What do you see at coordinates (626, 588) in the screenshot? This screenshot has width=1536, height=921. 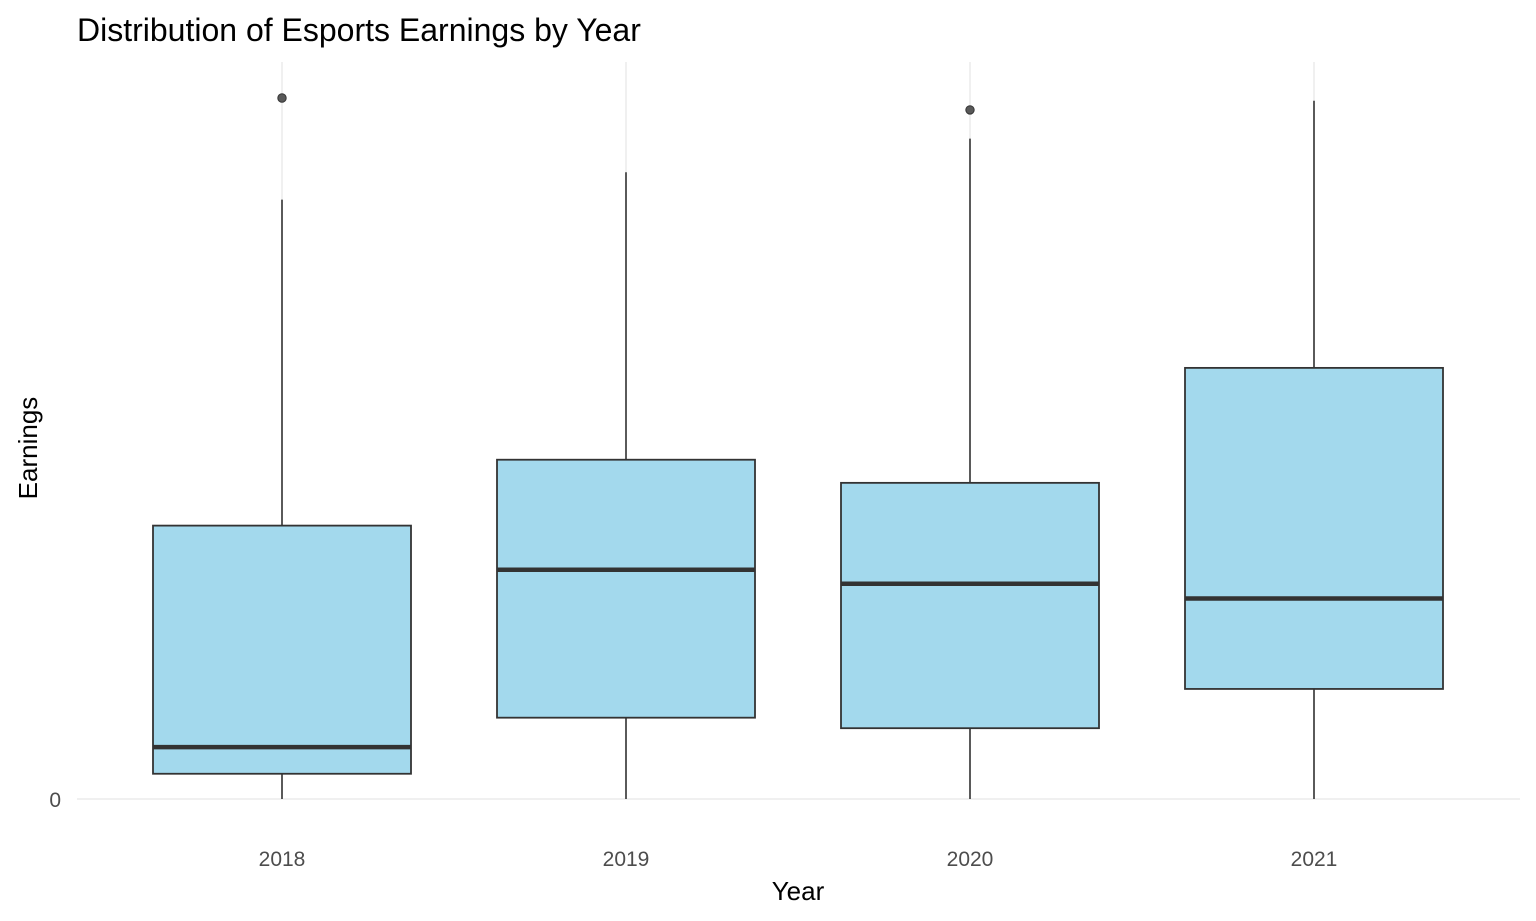 I see `iqr-box-2019` at bounding box center [626, 588].